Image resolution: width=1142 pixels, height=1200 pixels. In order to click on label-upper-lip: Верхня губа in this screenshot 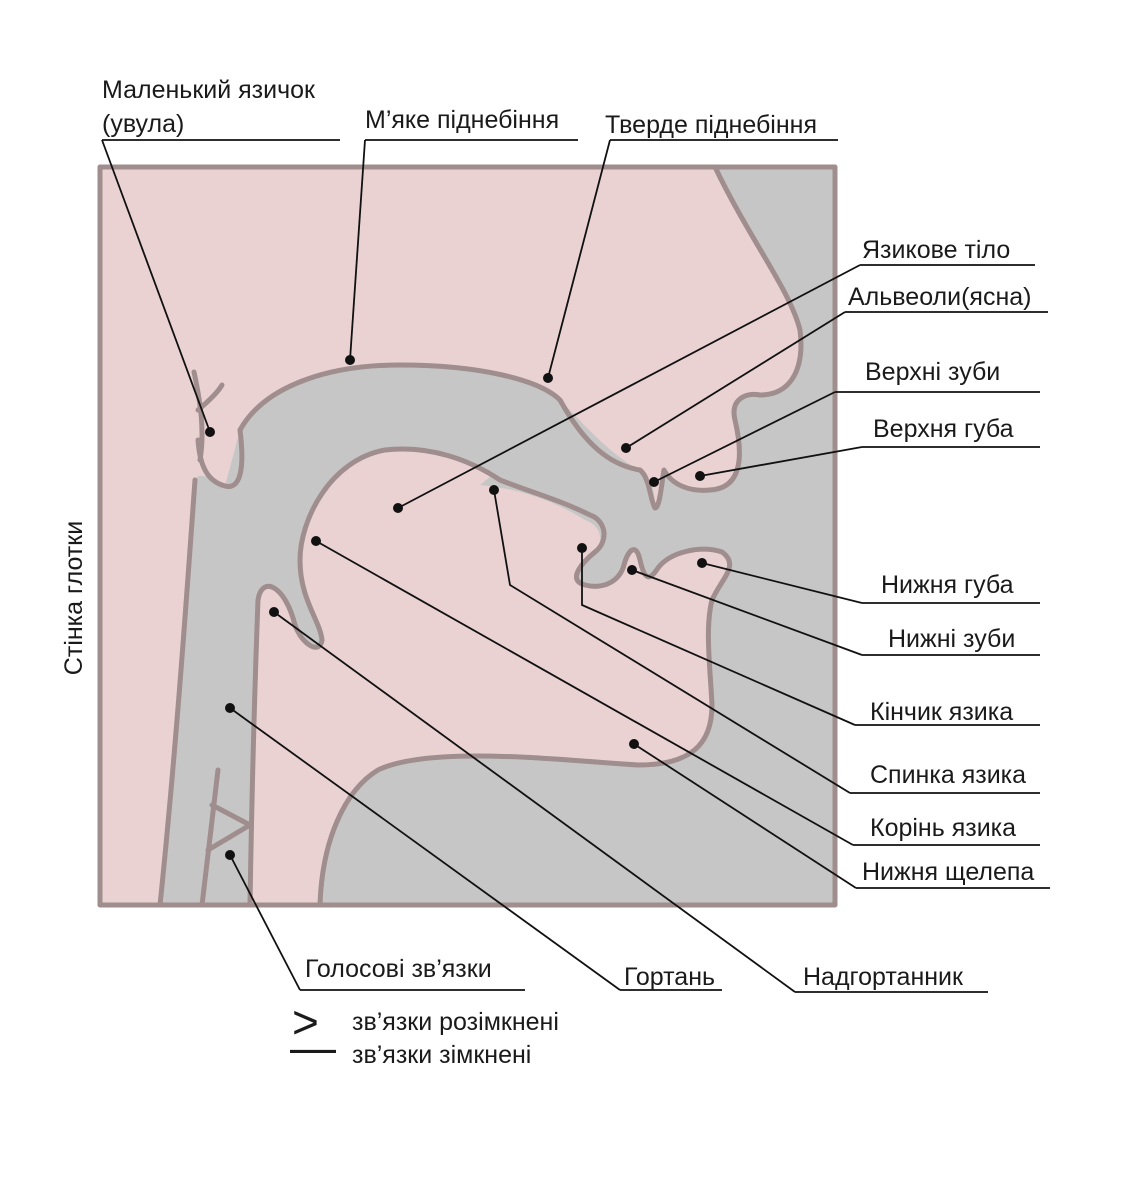, I will do `click(943, 429)`.